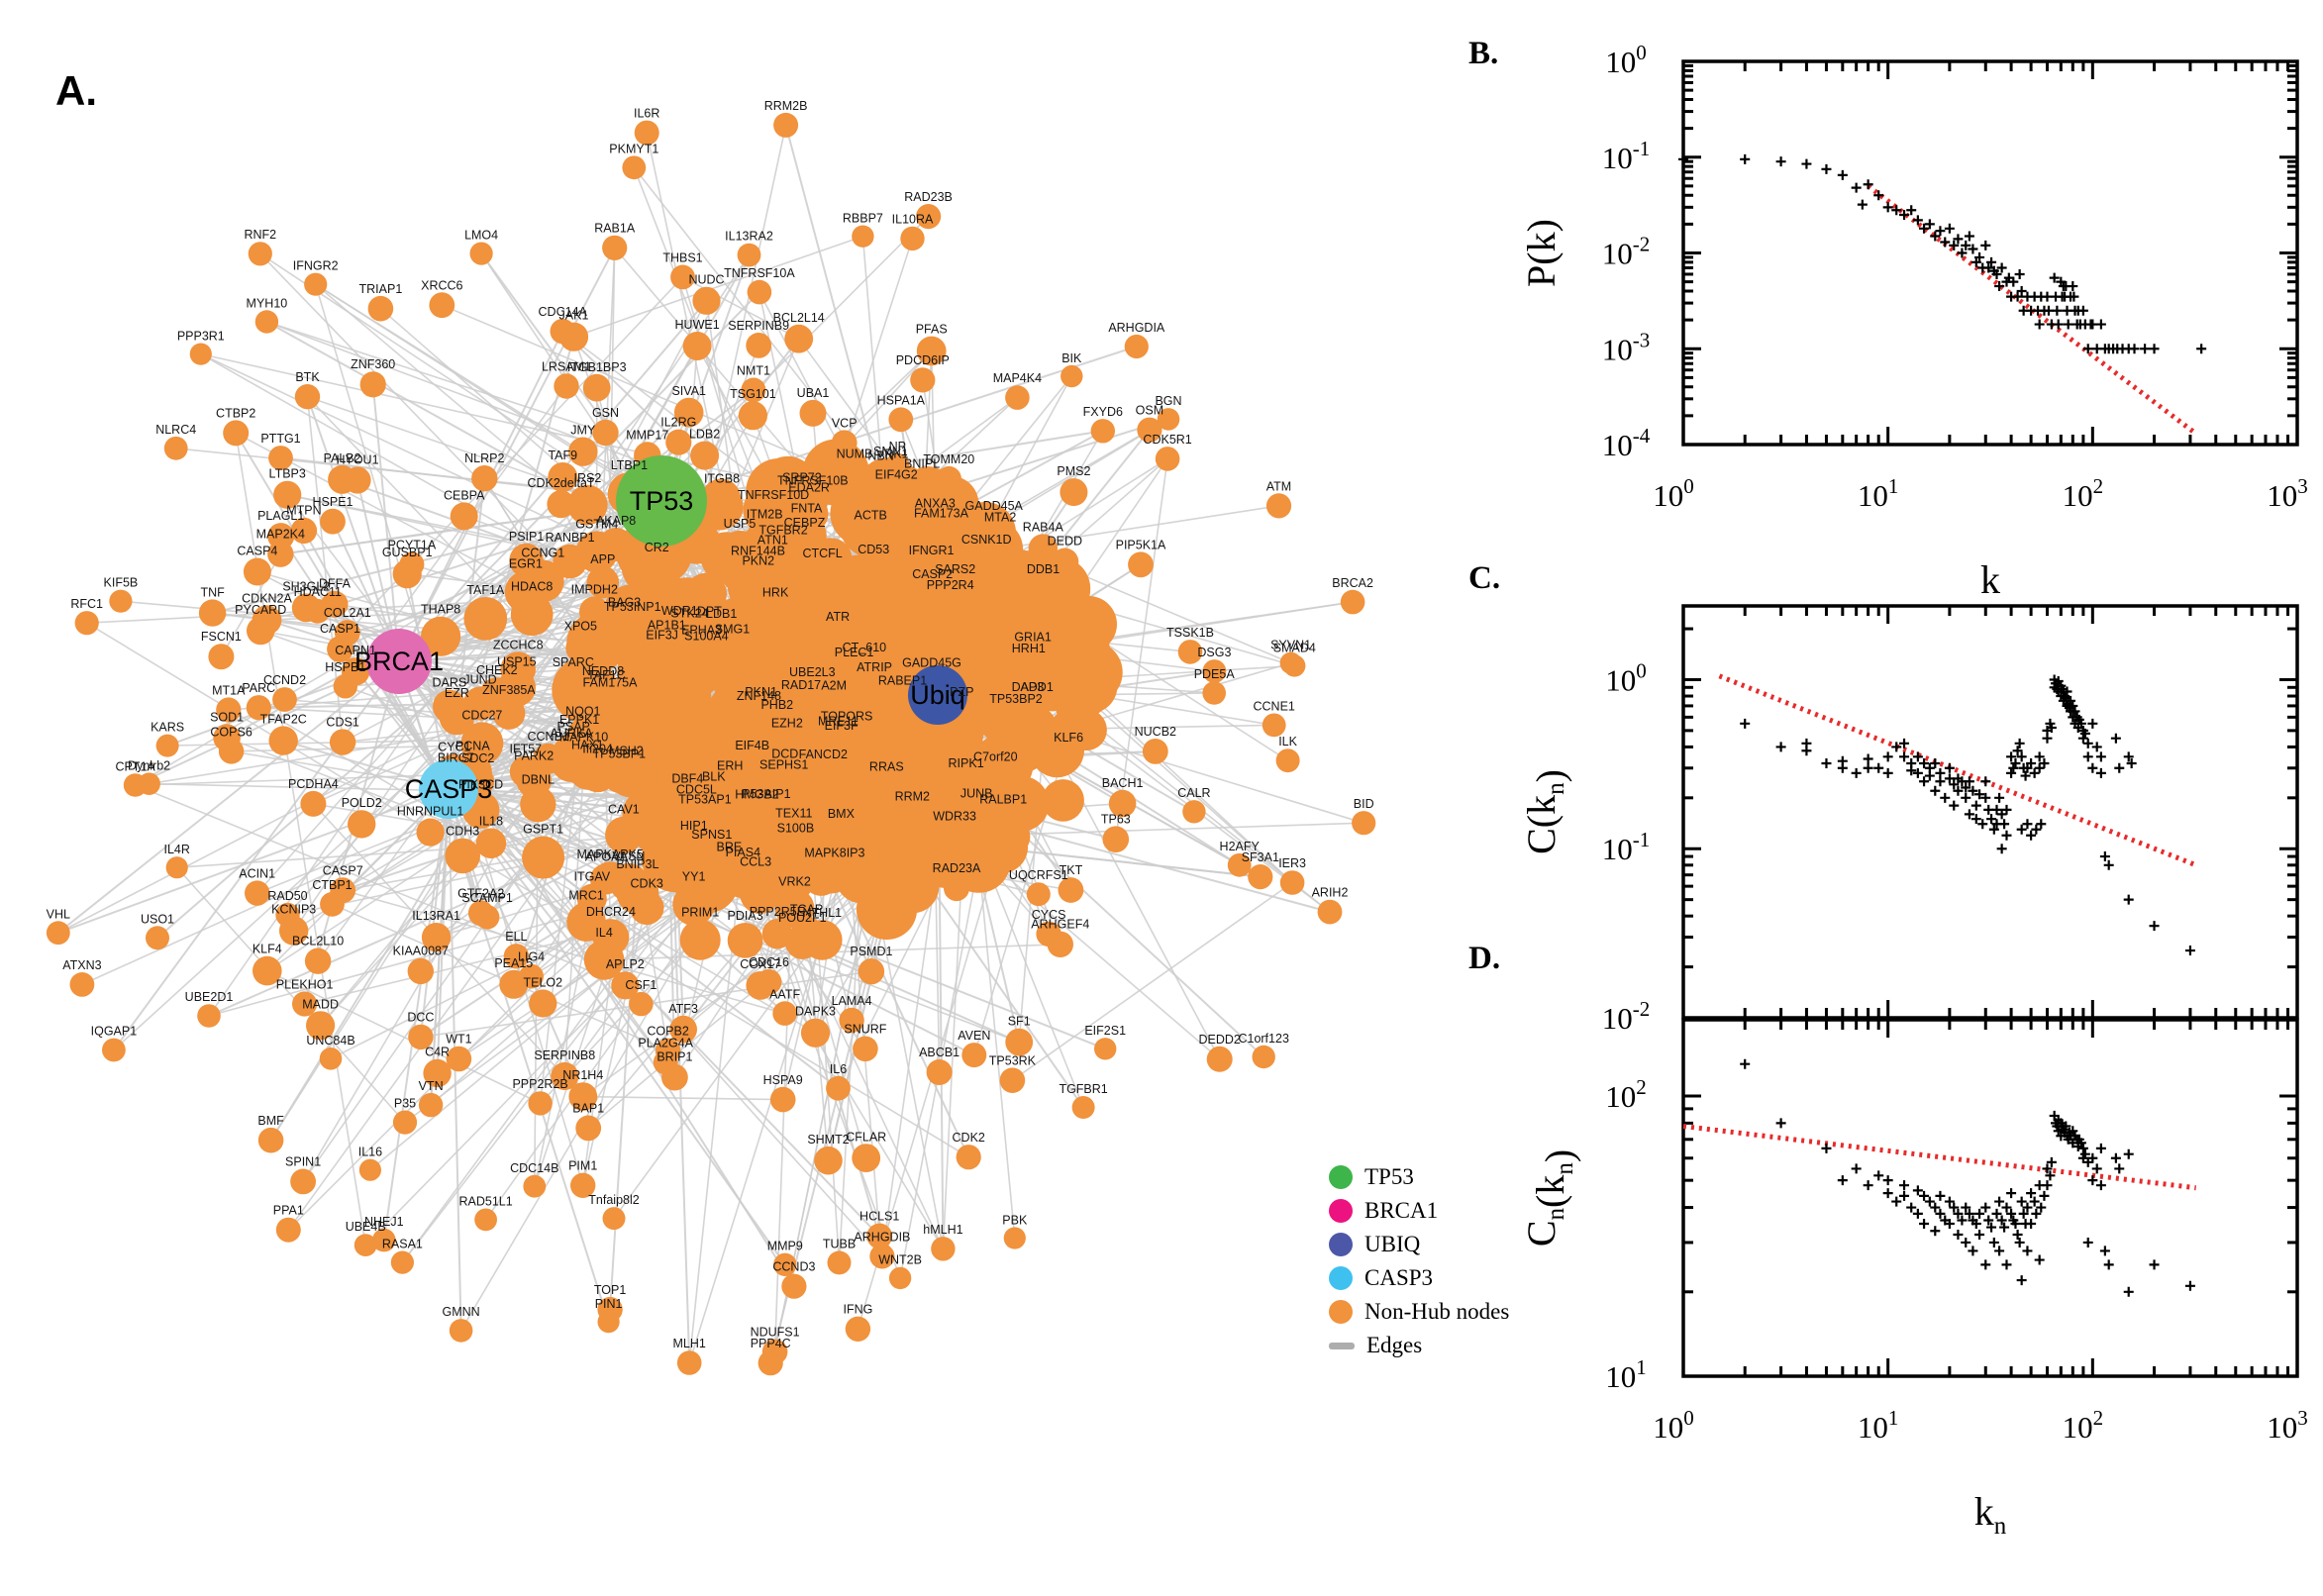 Image resolution: width=2323 pixels, height=1596 pixels. Describe the element at coordinates (574, 316) in the screenshot. I see `gene-label: JAK1` at that location.